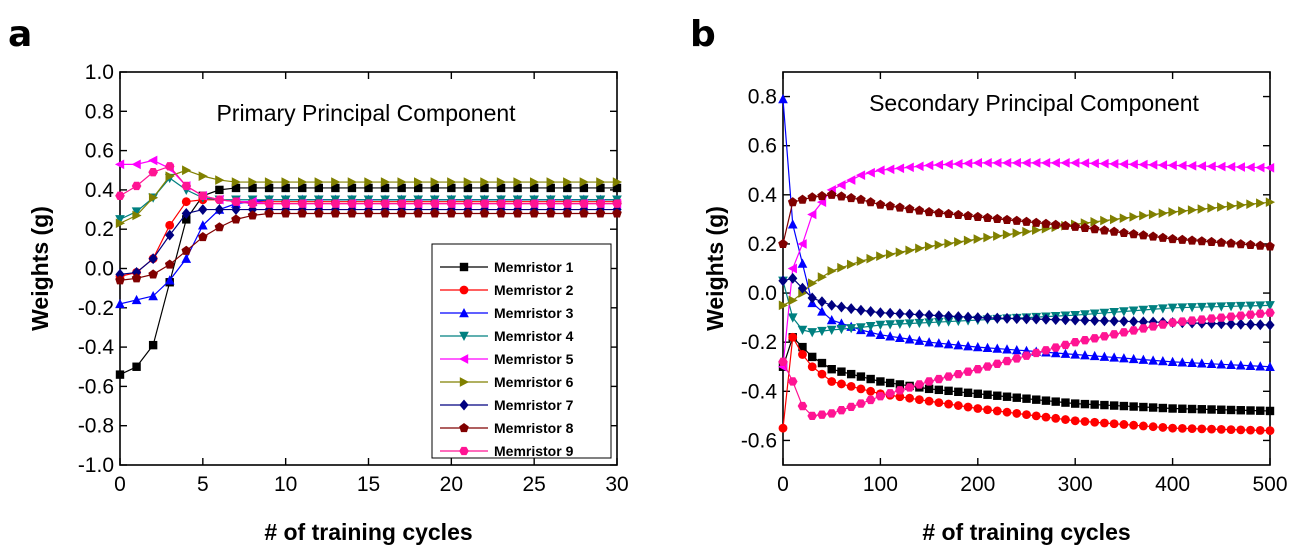  I want to click on a-y-axis-title: Weights (g), so click(40, 268).